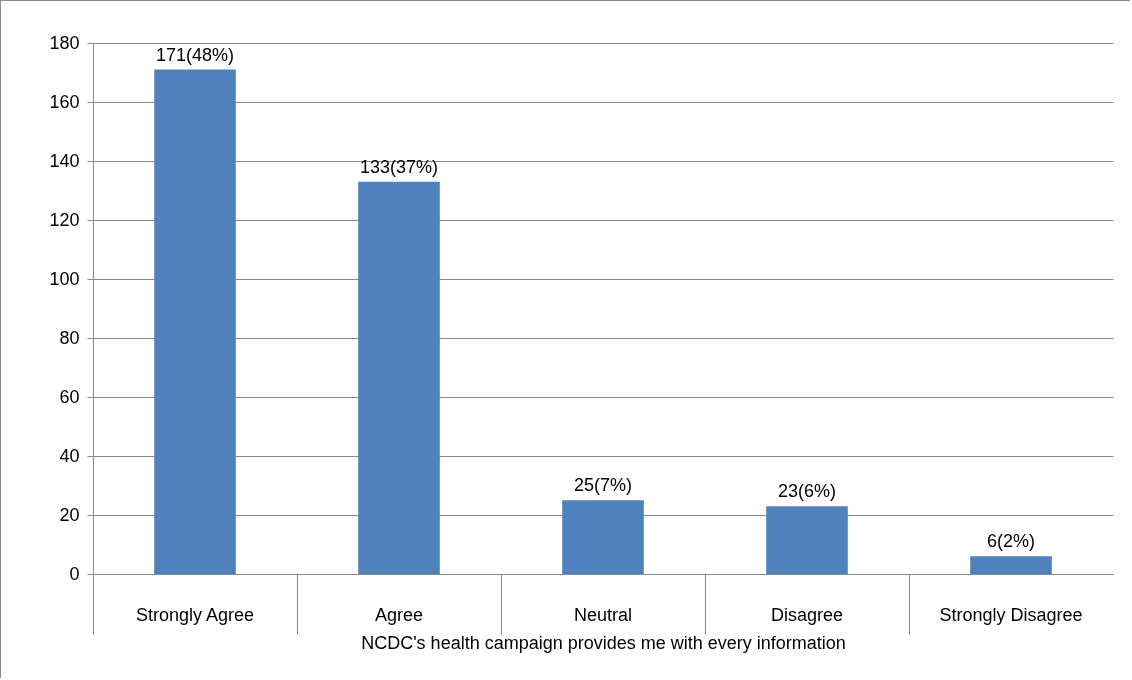 This screenshot has width=1132, height=680. Describe the element at coordinates (64, 42) in the screenshot. I see `y-tick-label: 180` at that location.